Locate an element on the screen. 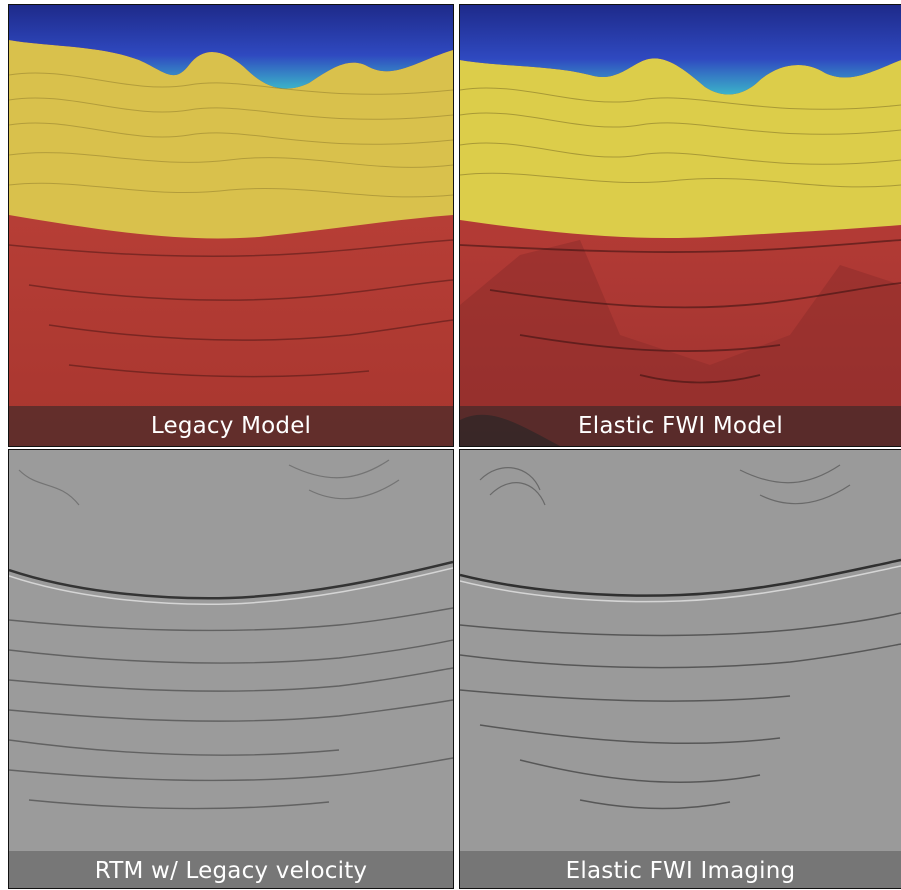  elastic-fwi-imaging-caption: Elastic FWI Imaging is located at coordinates (680, 871).